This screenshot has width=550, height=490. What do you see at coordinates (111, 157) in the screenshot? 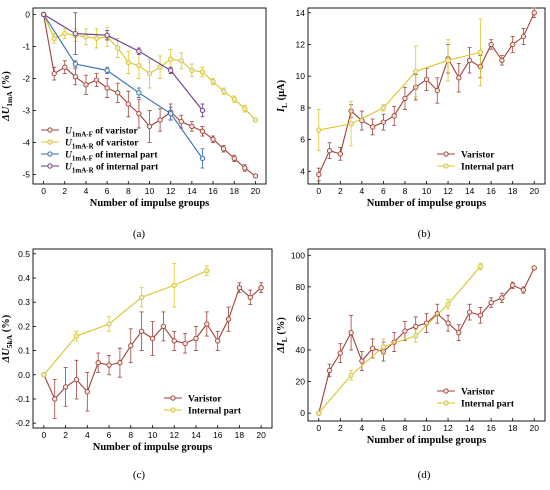
I see `legend-label: U1mA-F of internal part` at bounding box center [111, 157].